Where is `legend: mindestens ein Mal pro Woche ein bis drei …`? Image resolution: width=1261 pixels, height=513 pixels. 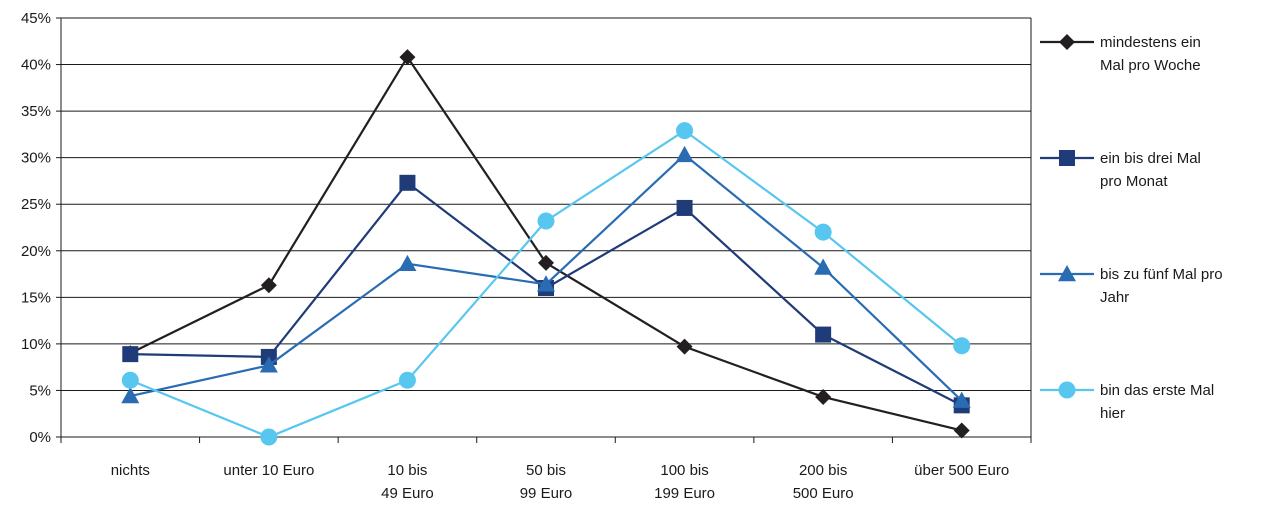 legend: mindestens ein Mal pro Woche ein bis drei … is located at coordinates (1131, 228).